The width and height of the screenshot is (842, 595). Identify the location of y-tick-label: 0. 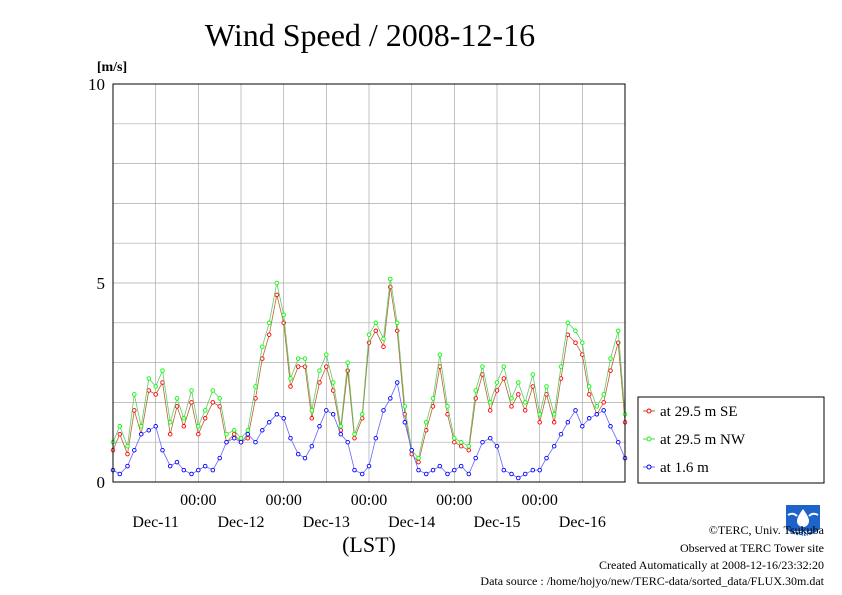
(101, 482).